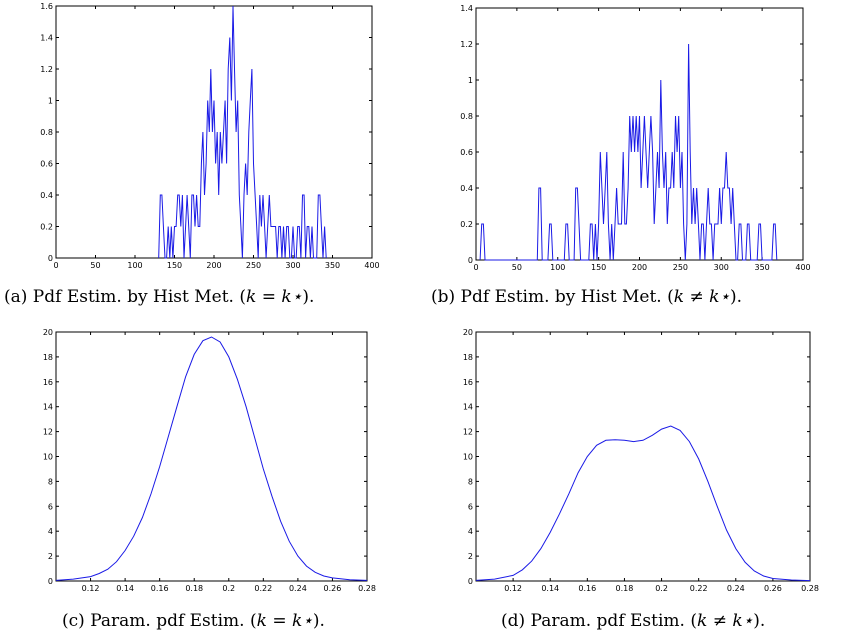  Describe the element at coordinates (318, 621) in the screenshot. I see `caption-c-suffix: ).` at that location.